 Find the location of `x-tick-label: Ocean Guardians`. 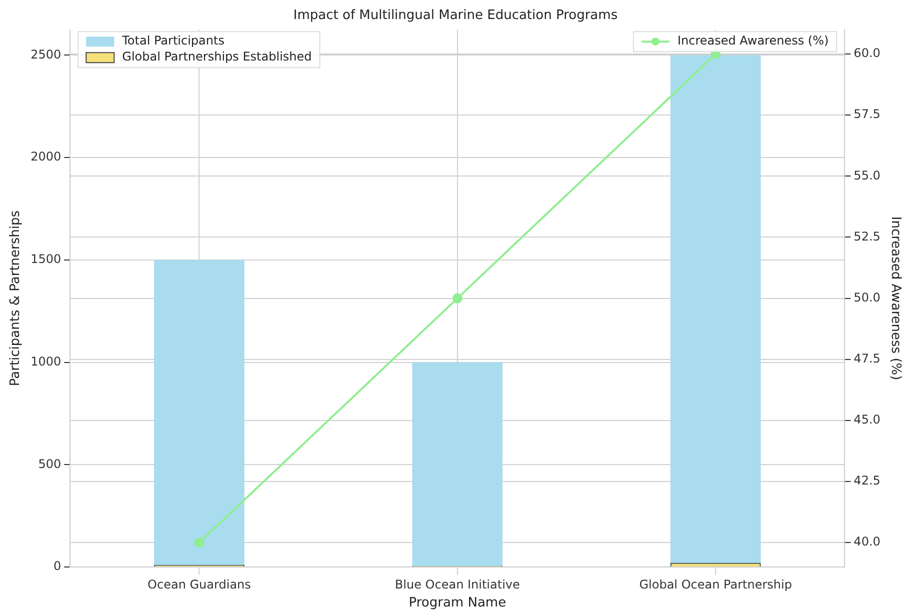

x-tick-label: Ocean Guardians is located at coordinates (199, 584).